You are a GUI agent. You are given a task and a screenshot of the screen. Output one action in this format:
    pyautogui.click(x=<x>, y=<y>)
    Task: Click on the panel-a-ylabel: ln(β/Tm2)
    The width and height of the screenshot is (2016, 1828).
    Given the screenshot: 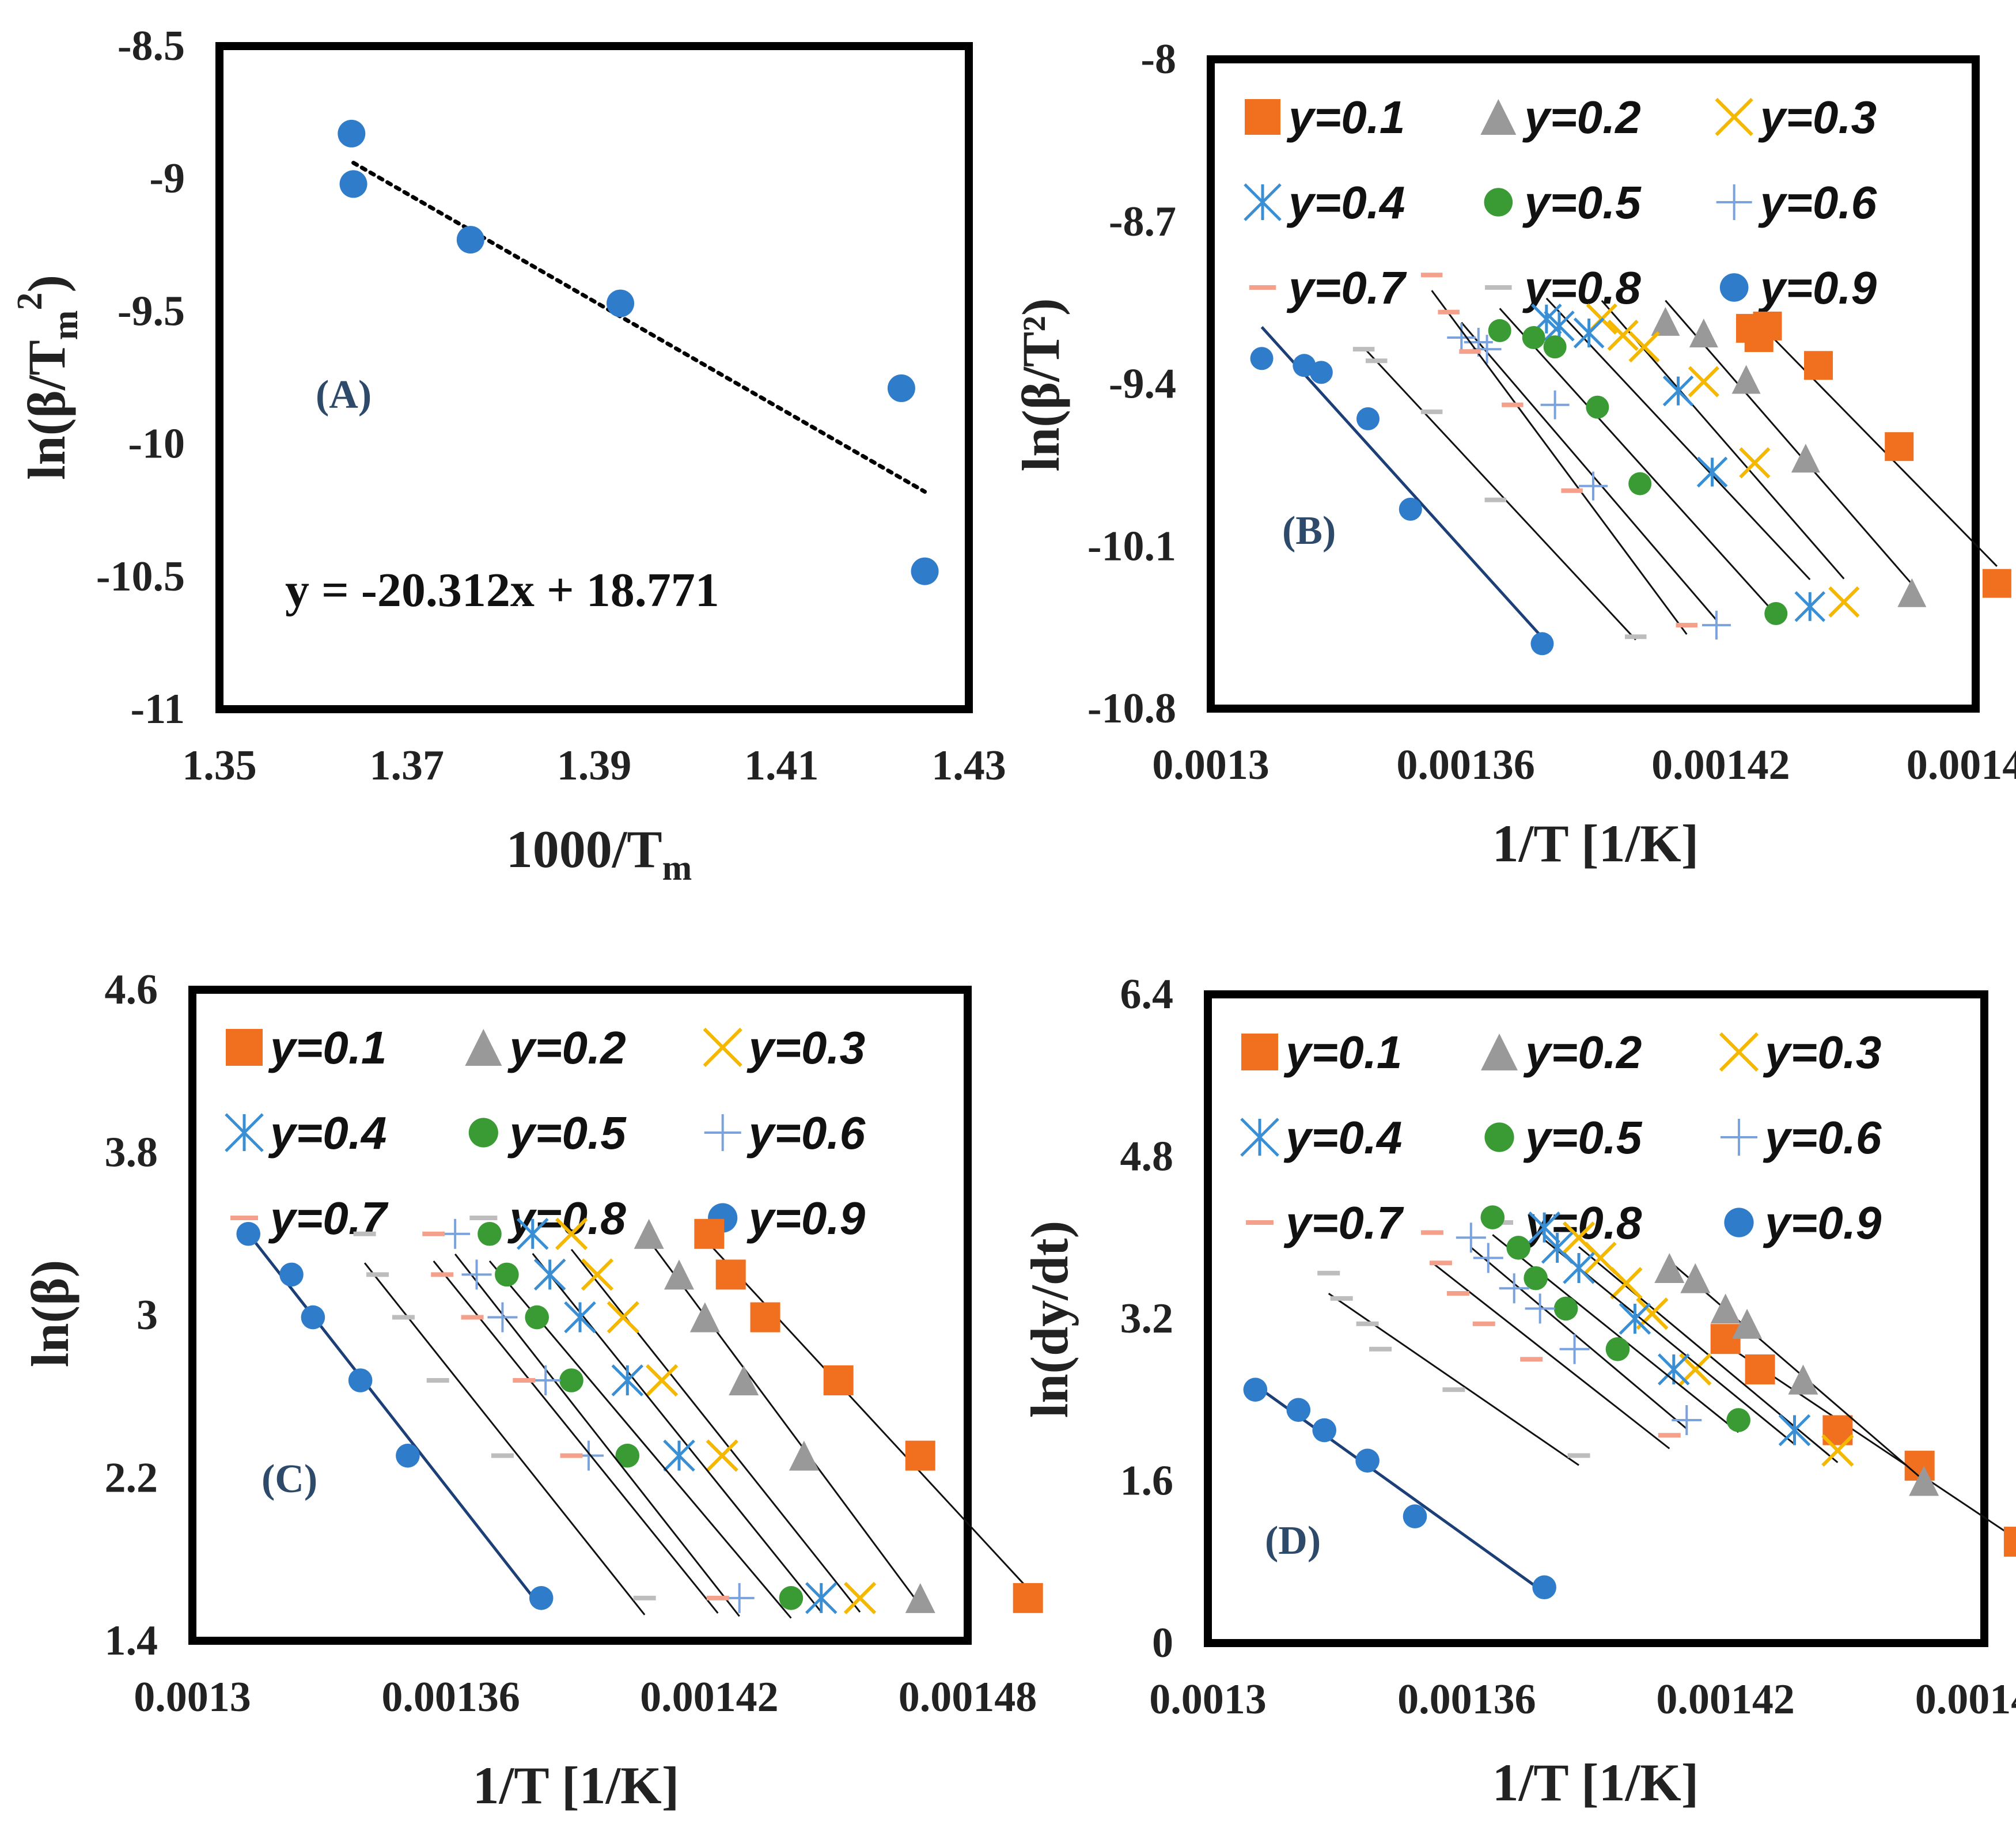 What is the action you would take?
    pyautogui.click(x=47, y=377)
    